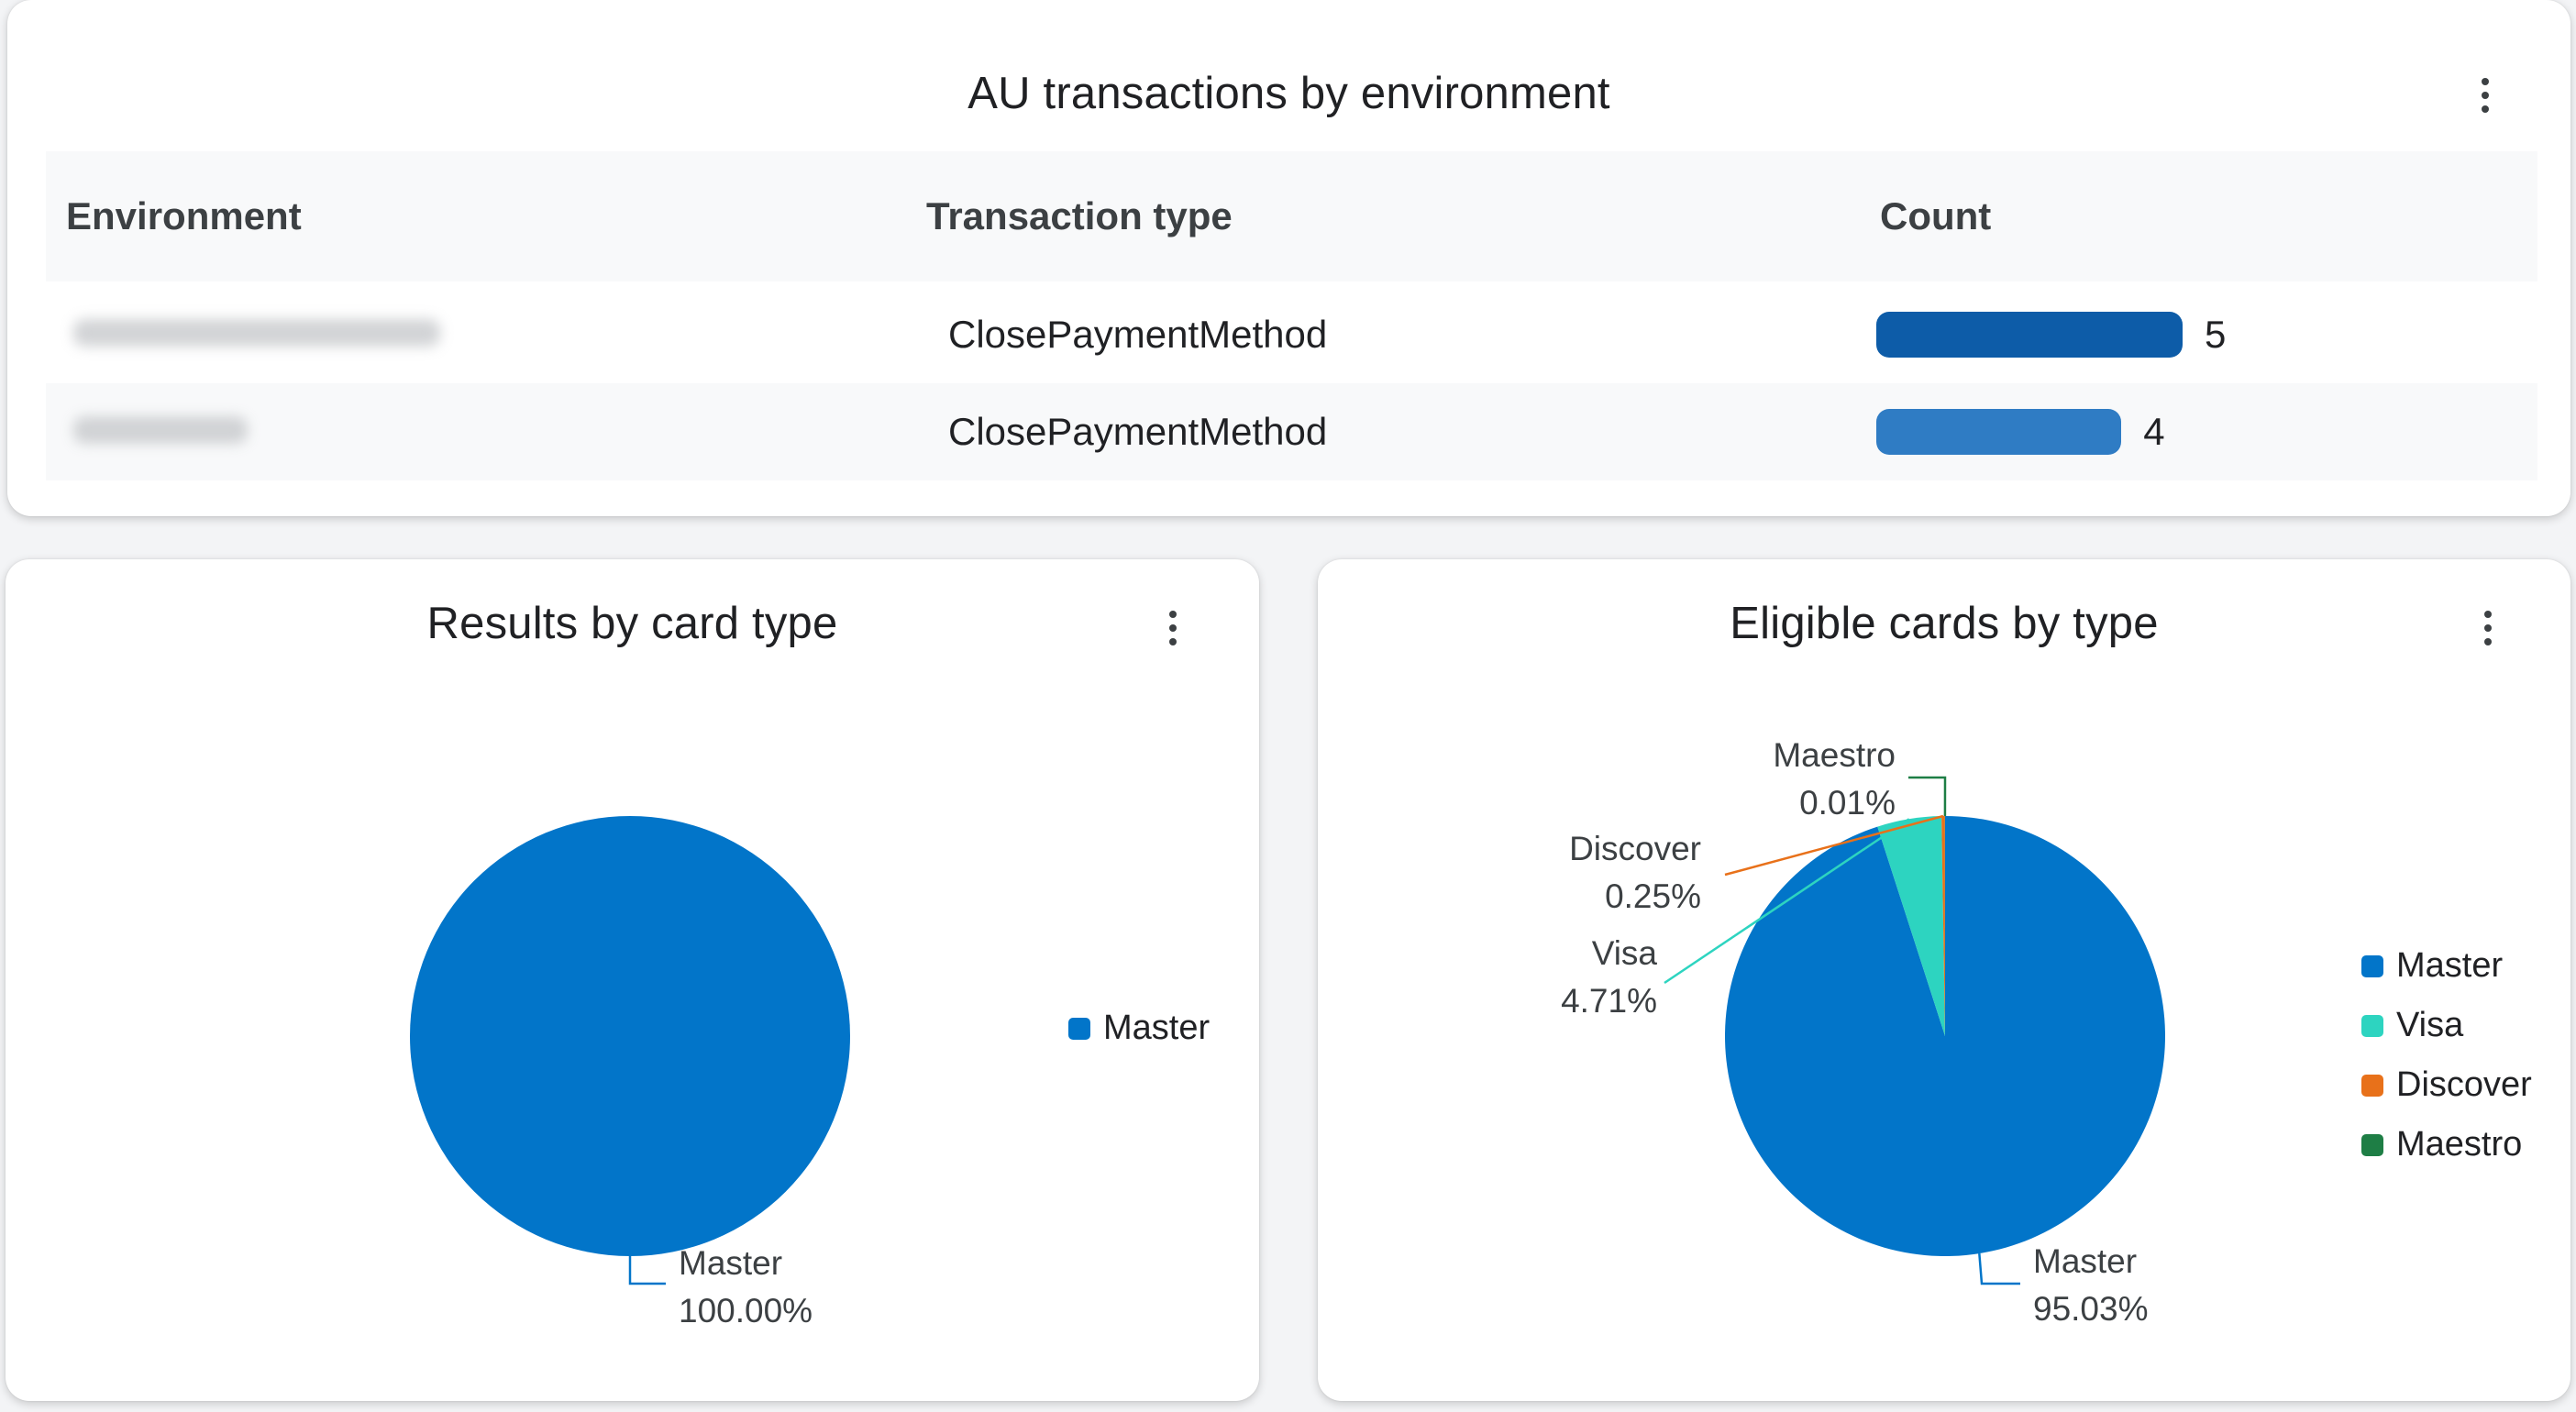 This screenshot has height=1412, width=2576. I want to click on slice-percent-visa: 4.71%, so click(1609, 1001).